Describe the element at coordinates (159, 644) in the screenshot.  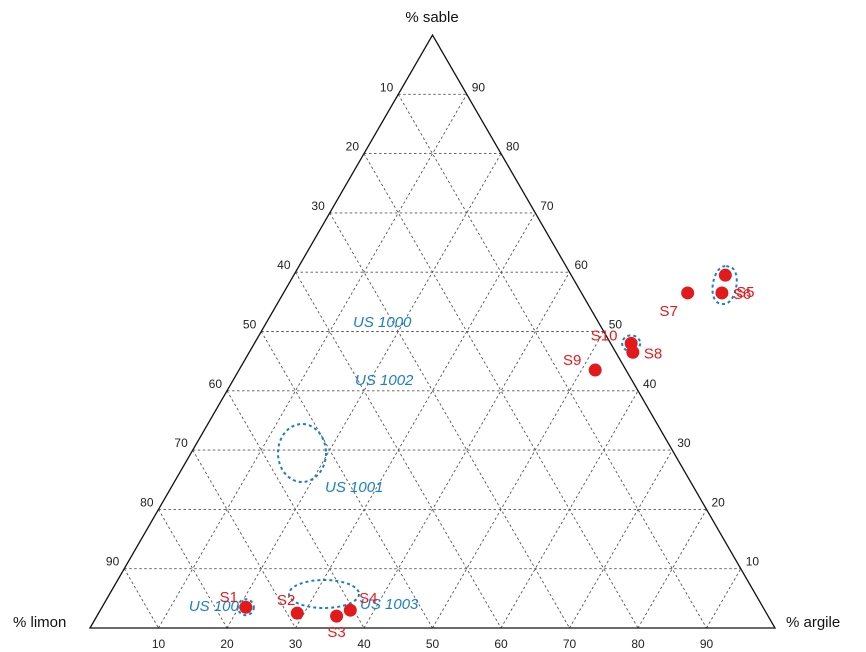
I see `tick-label-bottom-10: 10` at that location.